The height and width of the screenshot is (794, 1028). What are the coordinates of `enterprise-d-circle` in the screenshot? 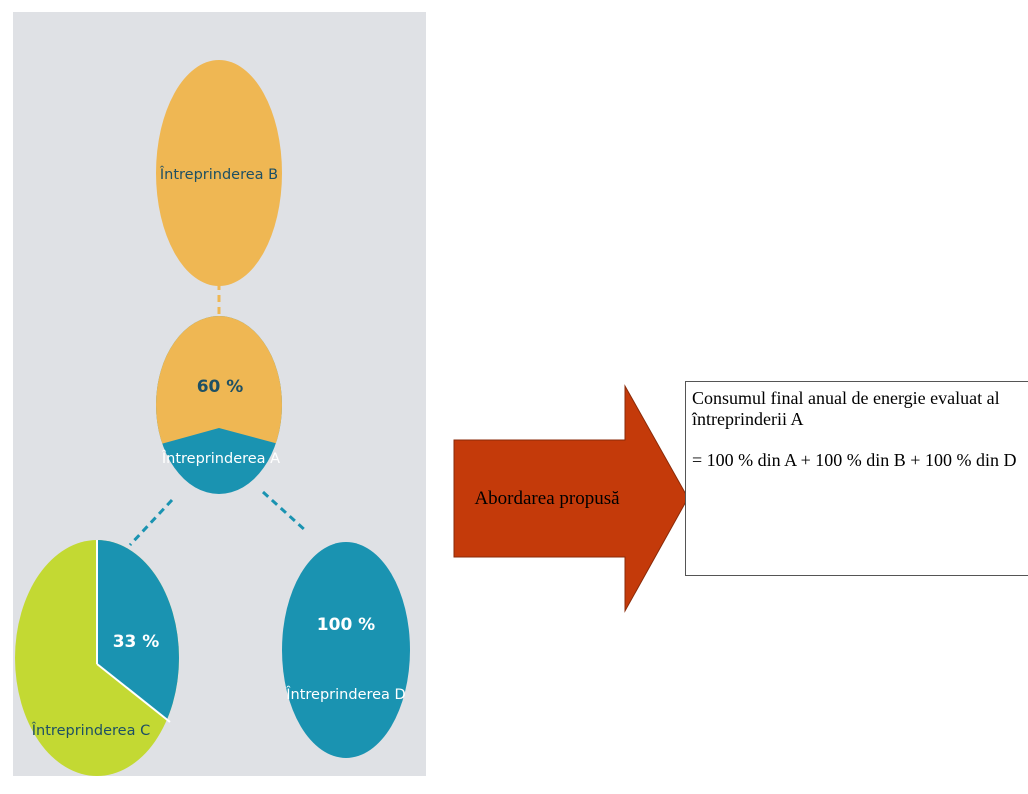 It's located at (346, 650).